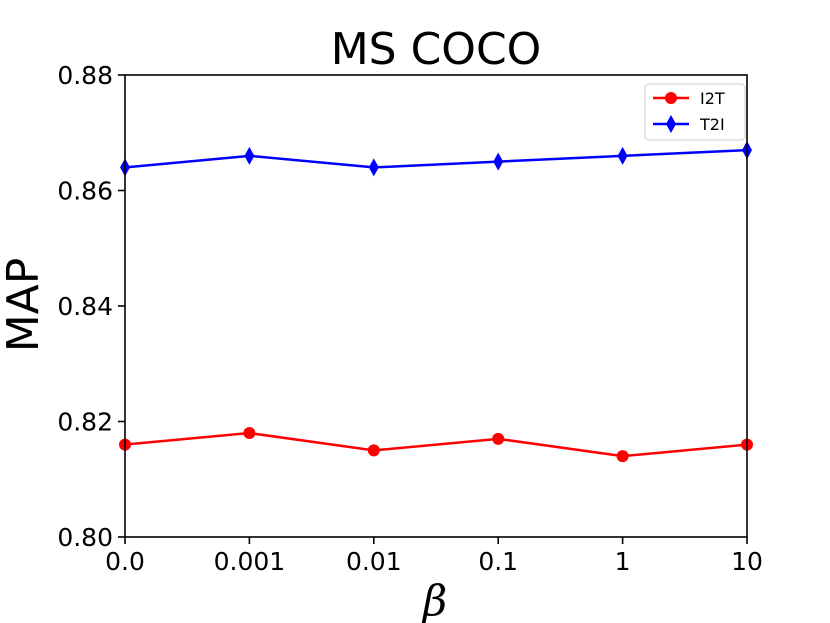 The image size is (830, 623). I want to click on series-i2t, so click(436, 445).